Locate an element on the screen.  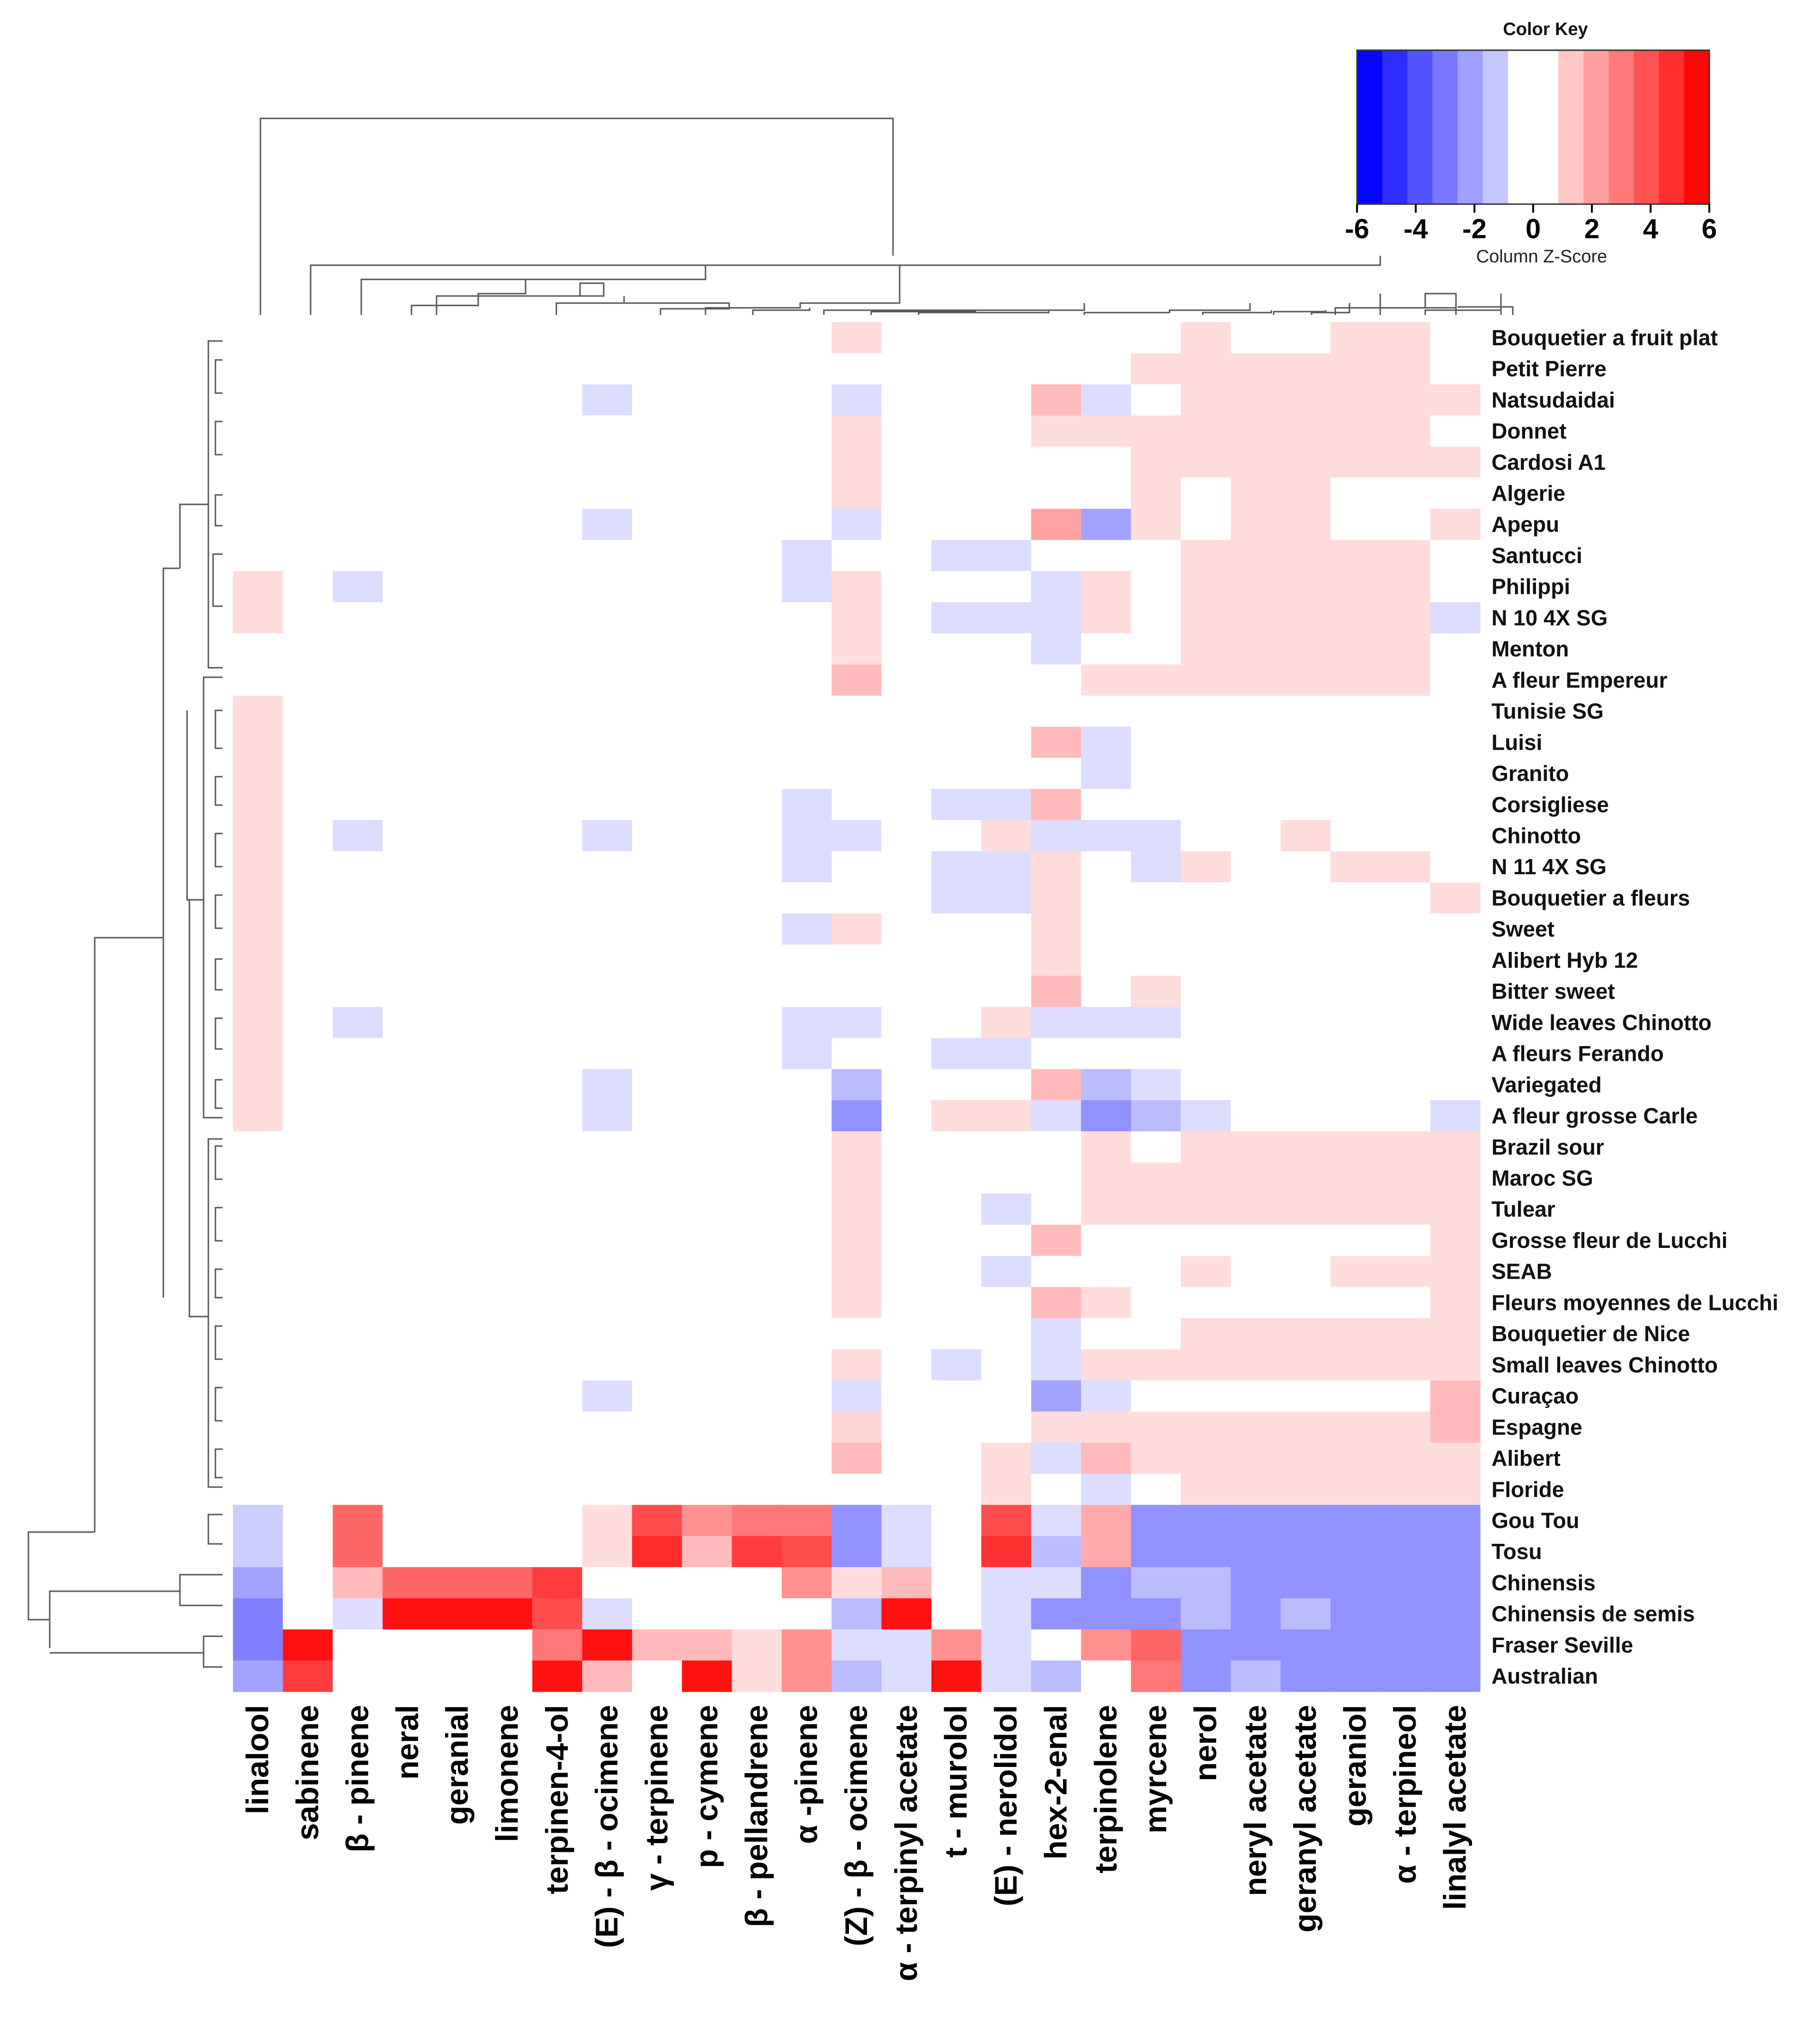
row-label: Bouquetier de Nice is located at coordinates (1590, 1333).